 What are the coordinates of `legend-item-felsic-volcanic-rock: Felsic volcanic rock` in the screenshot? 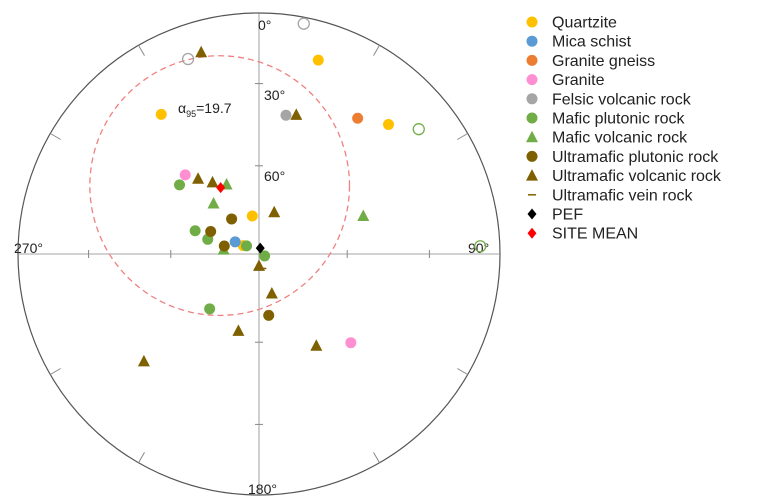 It's located at (609, 99).